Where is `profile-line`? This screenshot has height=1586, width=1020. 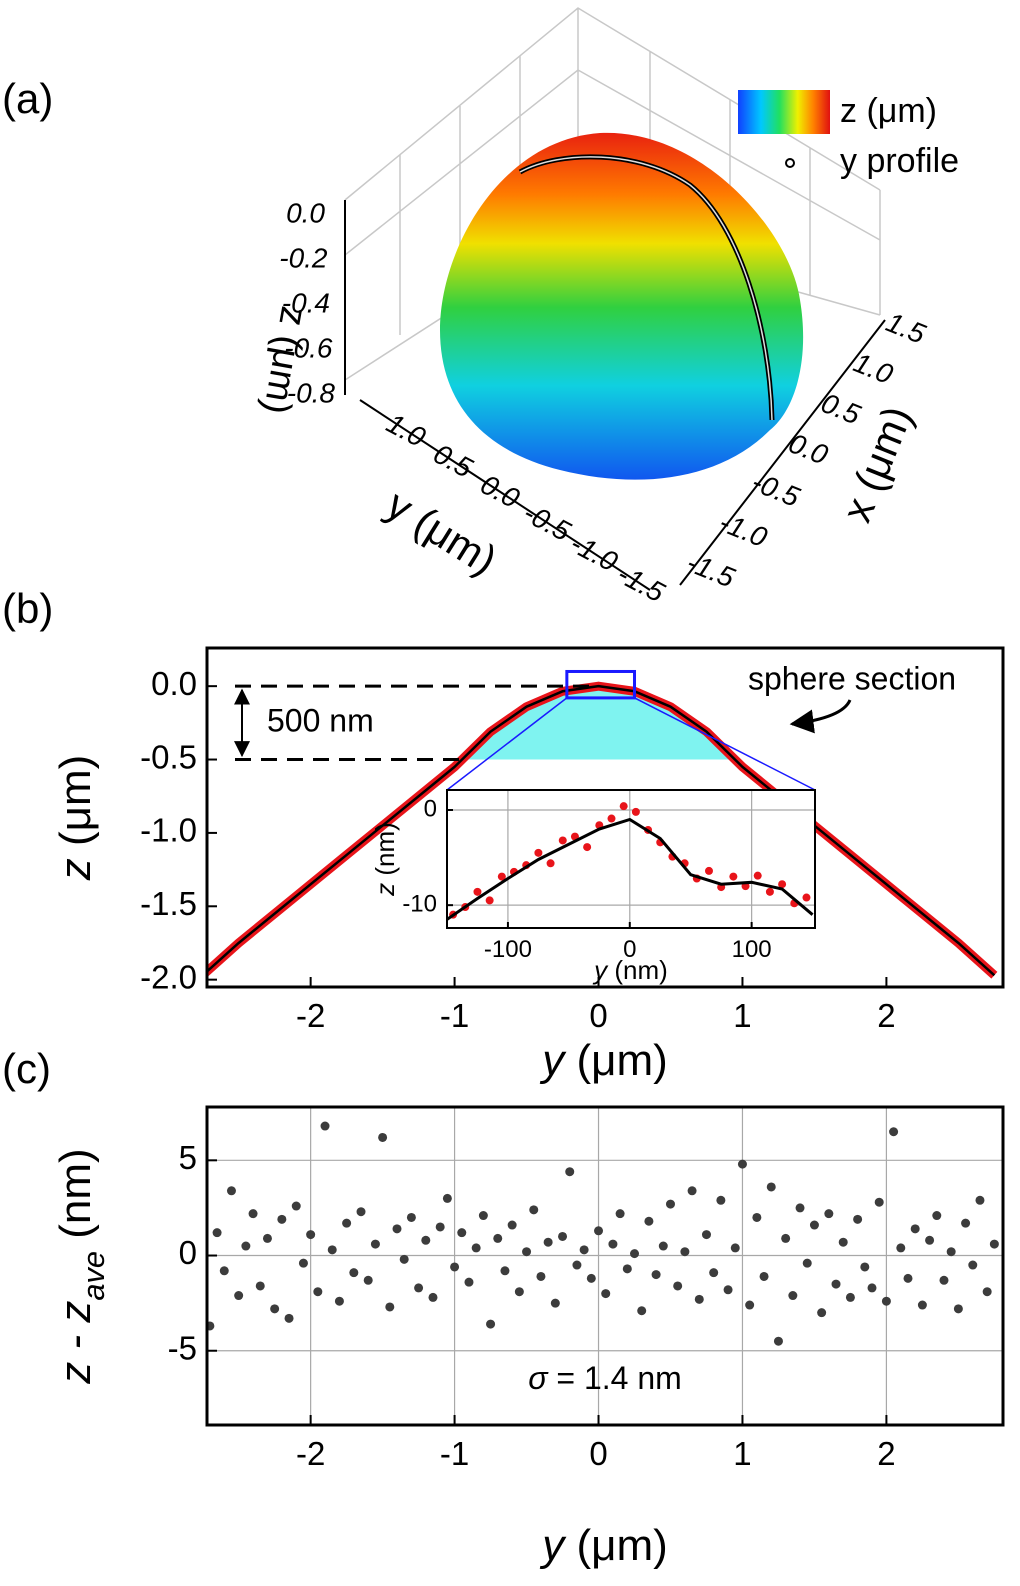 profile-line is located at coordinates (601, 830).